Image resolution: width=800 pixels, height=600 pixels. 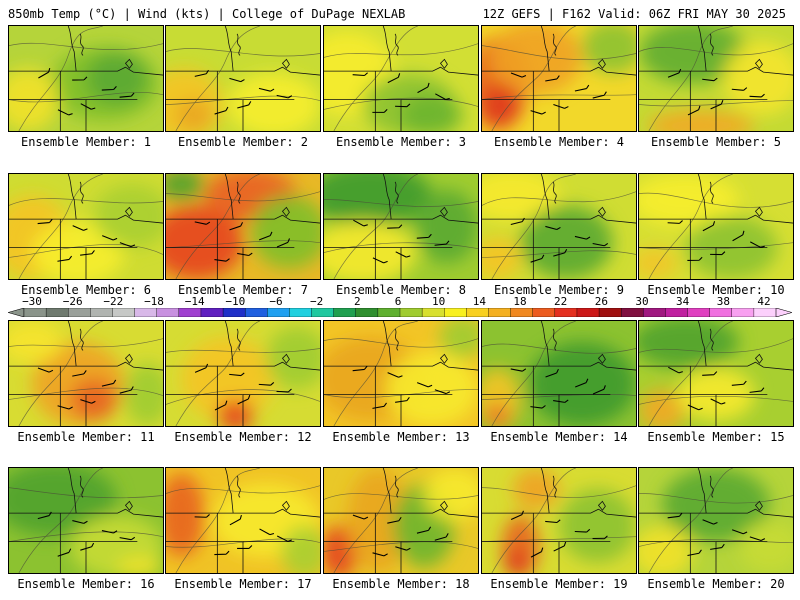 What do you see at coordinates (194, 301) in the screenshot?
I see `colorbar-tick-label: −14` at bounding box center [194, 301].